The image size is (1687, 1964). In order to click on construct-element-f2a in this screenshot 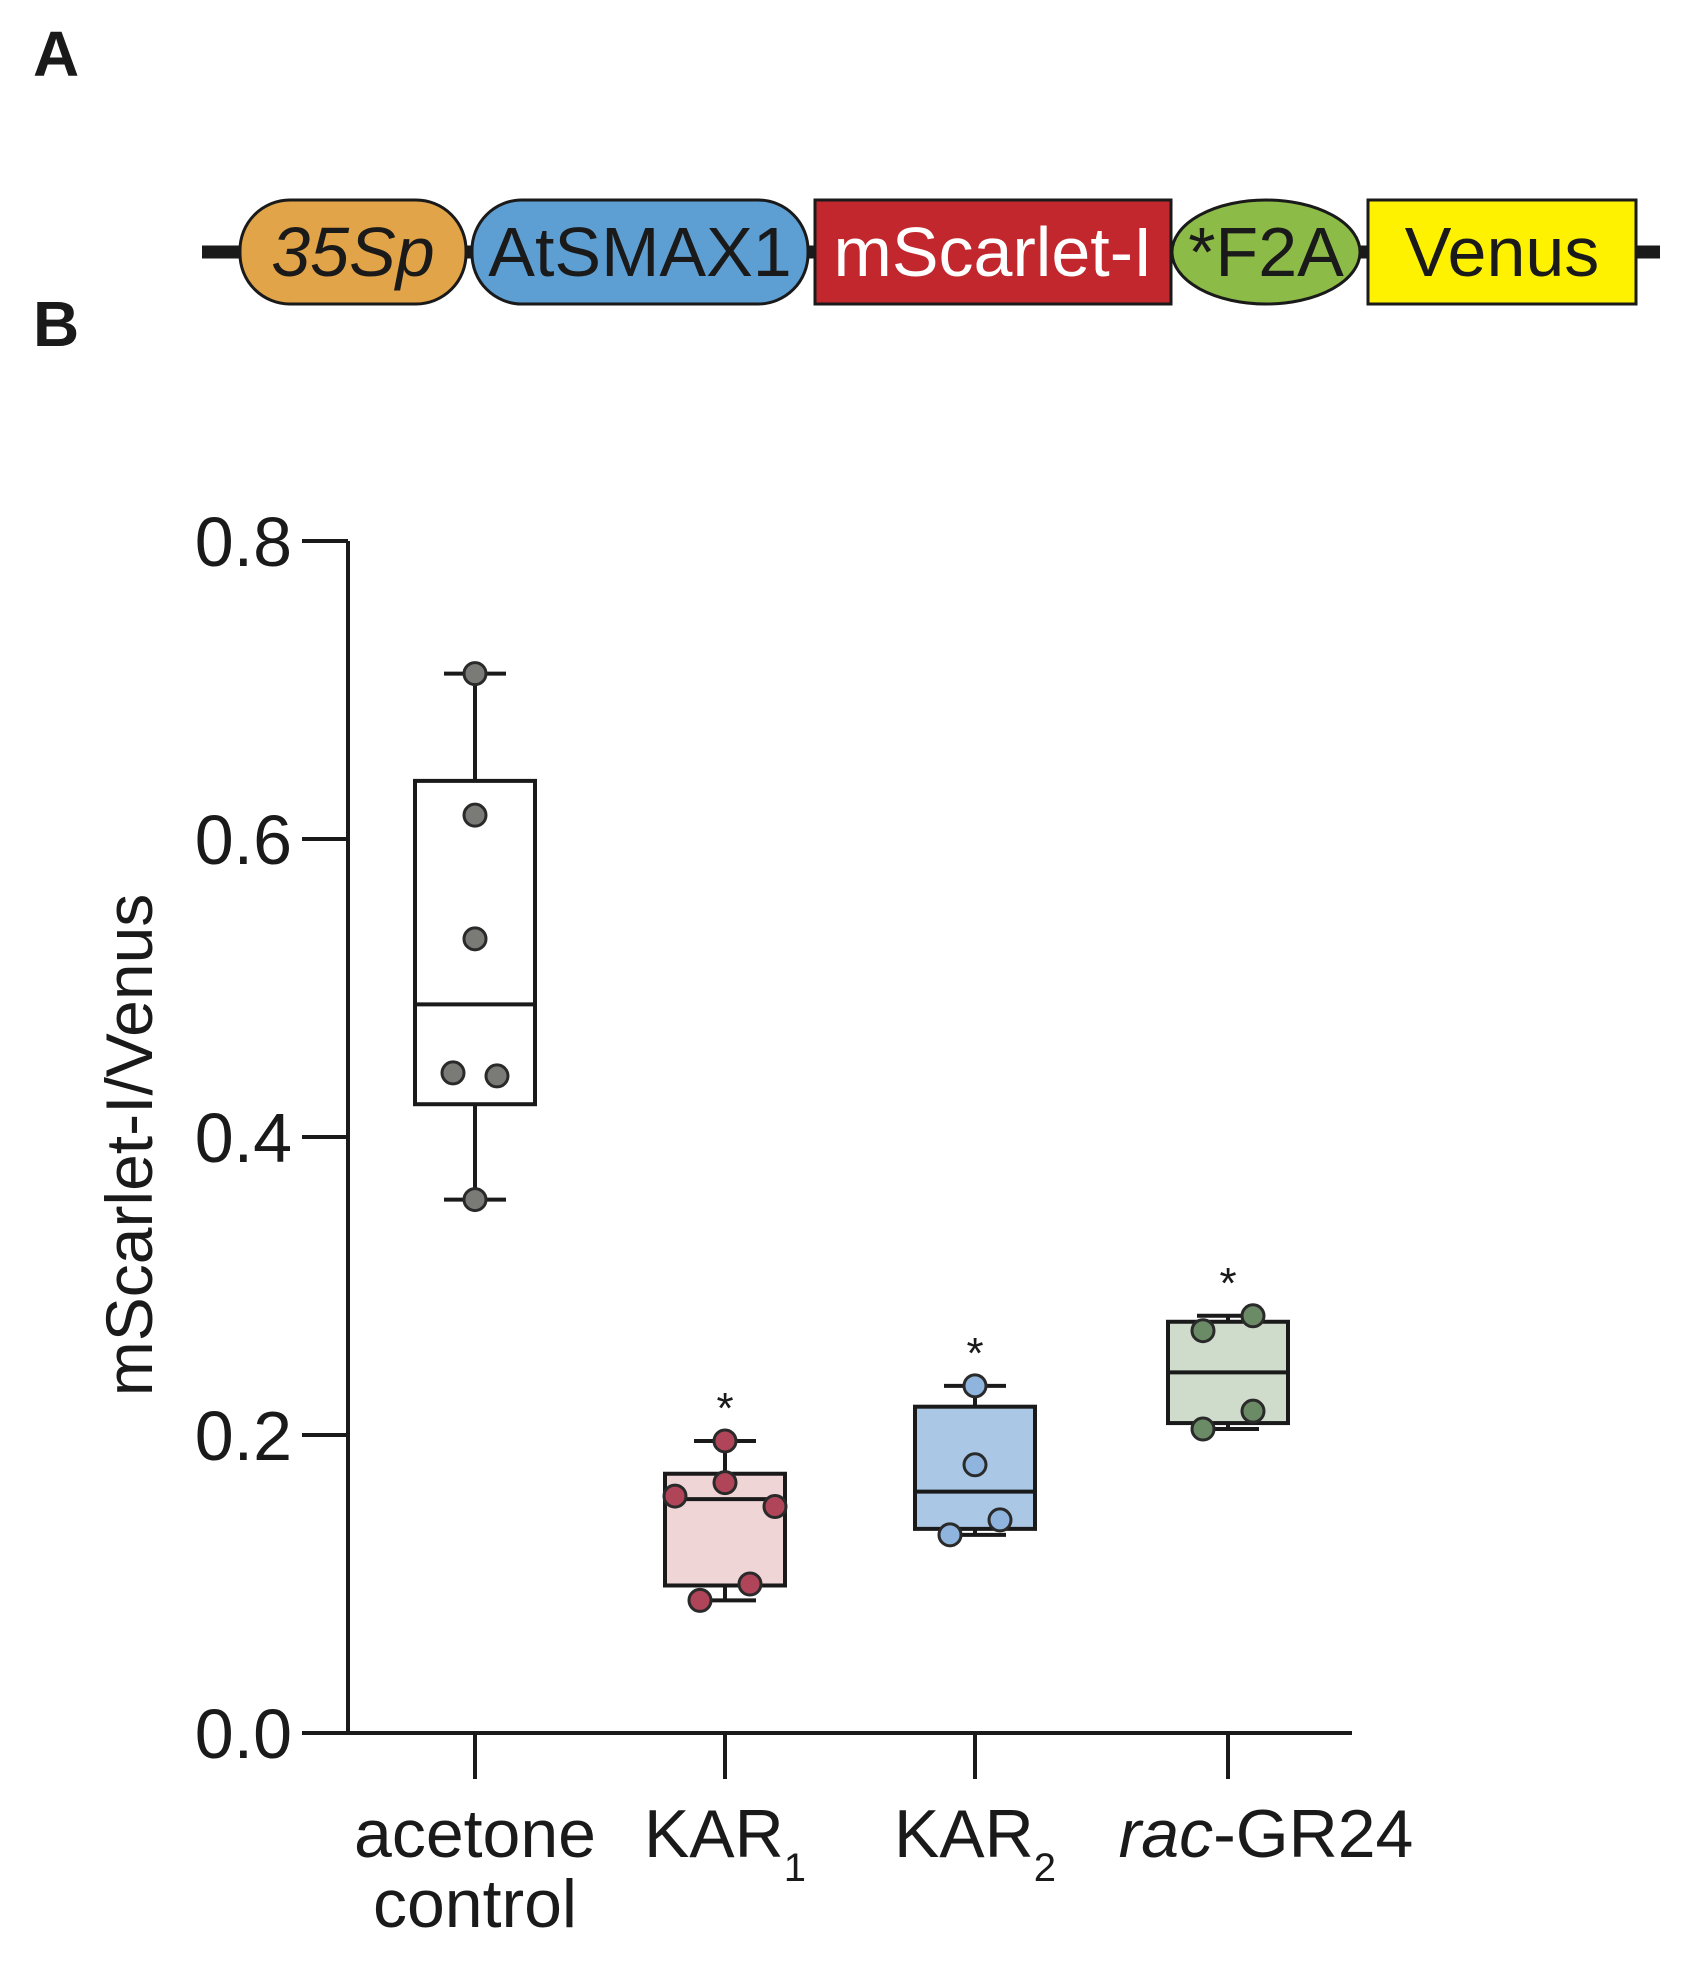, I will do `click(1266, 252)`.